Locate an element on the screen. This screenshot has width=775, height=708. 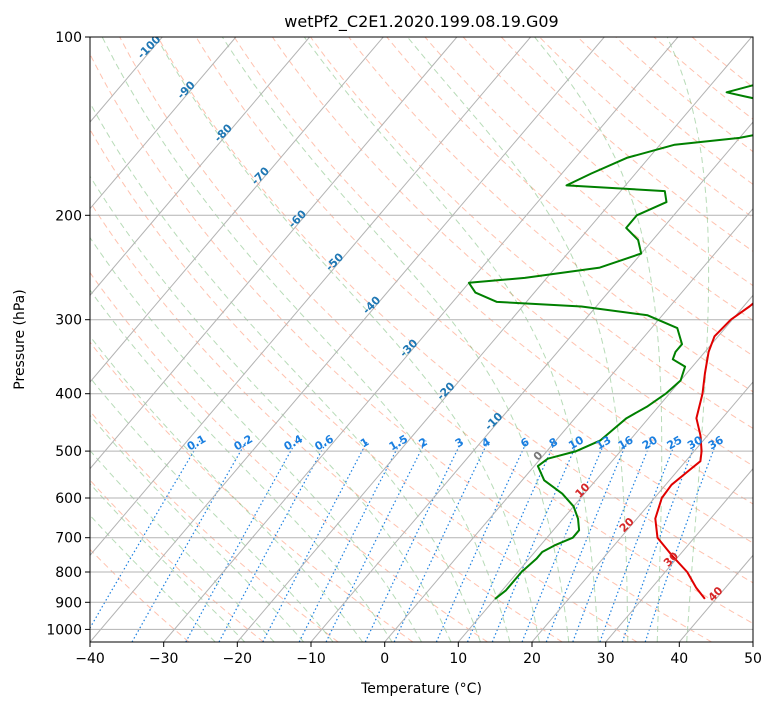
x-tick-label: 50 is located at coordinates (753, 659).